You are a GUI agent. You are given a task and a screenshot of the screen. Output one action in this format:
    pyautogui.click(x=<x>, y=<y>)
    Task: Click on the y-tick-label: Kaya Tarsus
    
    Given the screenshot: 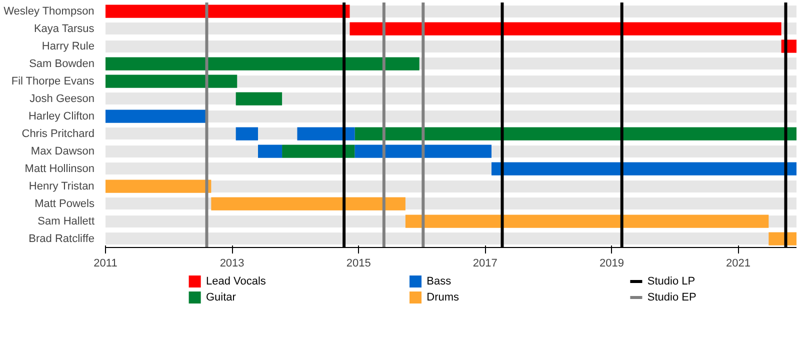 What is the action you would take?
    pyautogui.click(x=64, y=28)
    